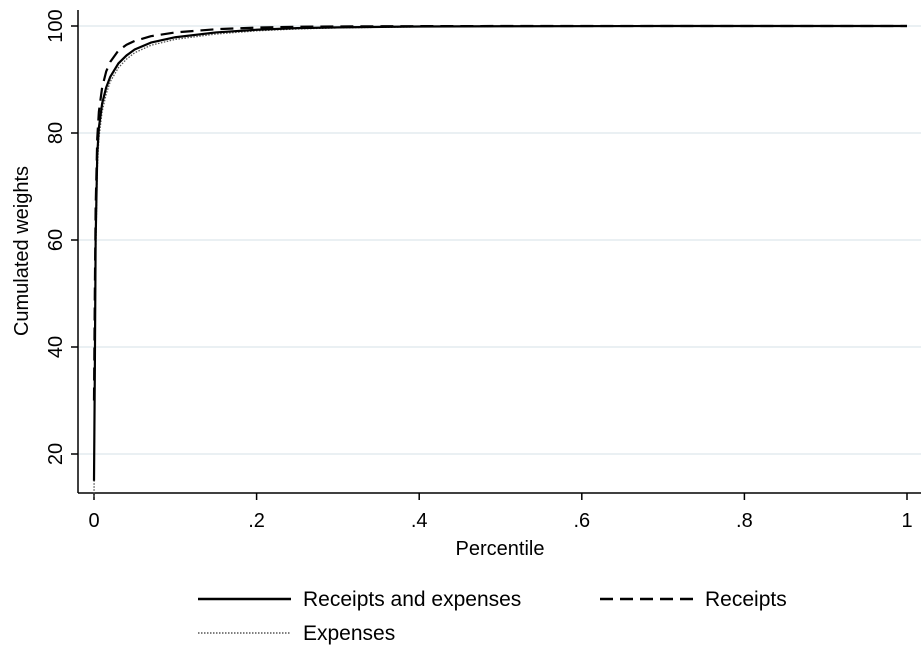 The width and height of the screenshot is (921, 648). What do you see at coordinates (419, 521) in the screenshot?
I see `x-tick-label: .4` at bounding box center [419, 521].